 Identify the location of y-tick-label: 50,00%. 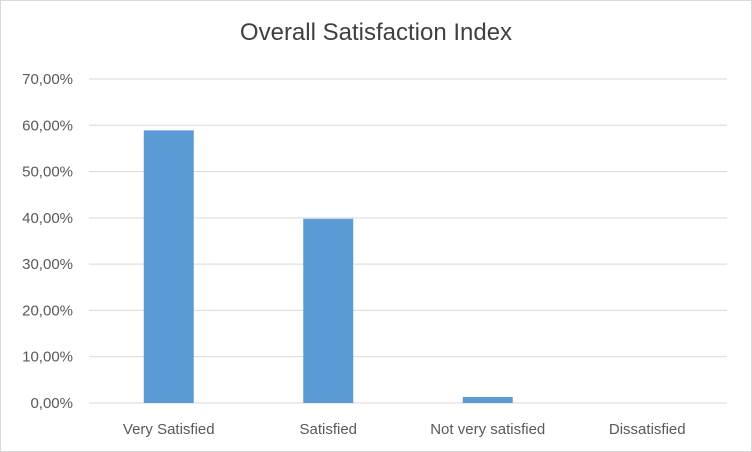
(47, 172).